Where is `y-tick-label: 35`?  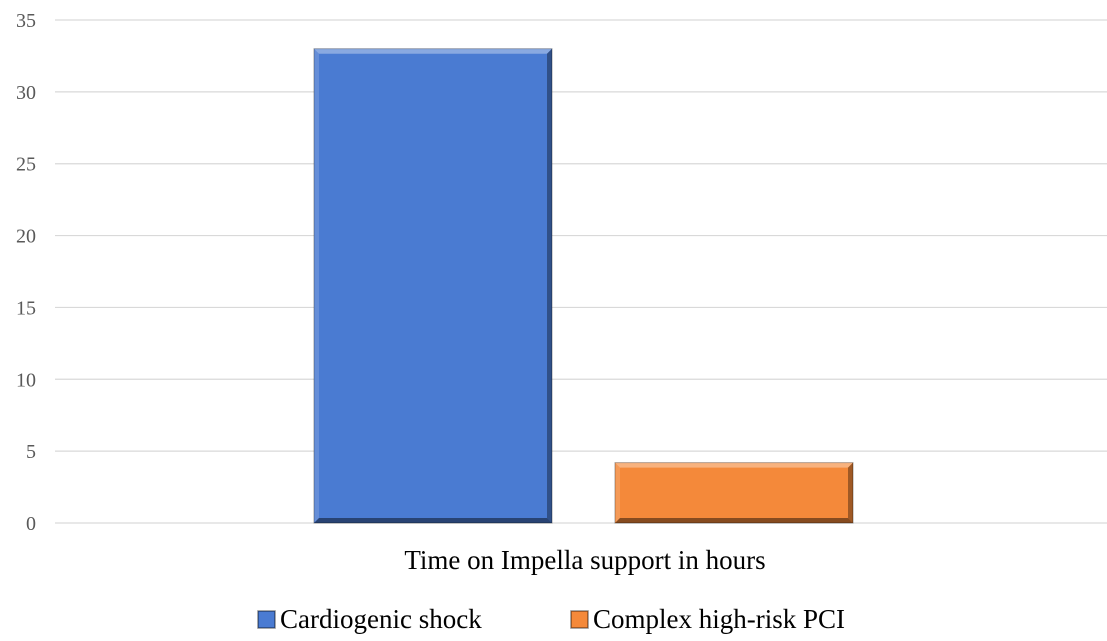 y-tick-label: 35 is located at coordinates (26, 21).